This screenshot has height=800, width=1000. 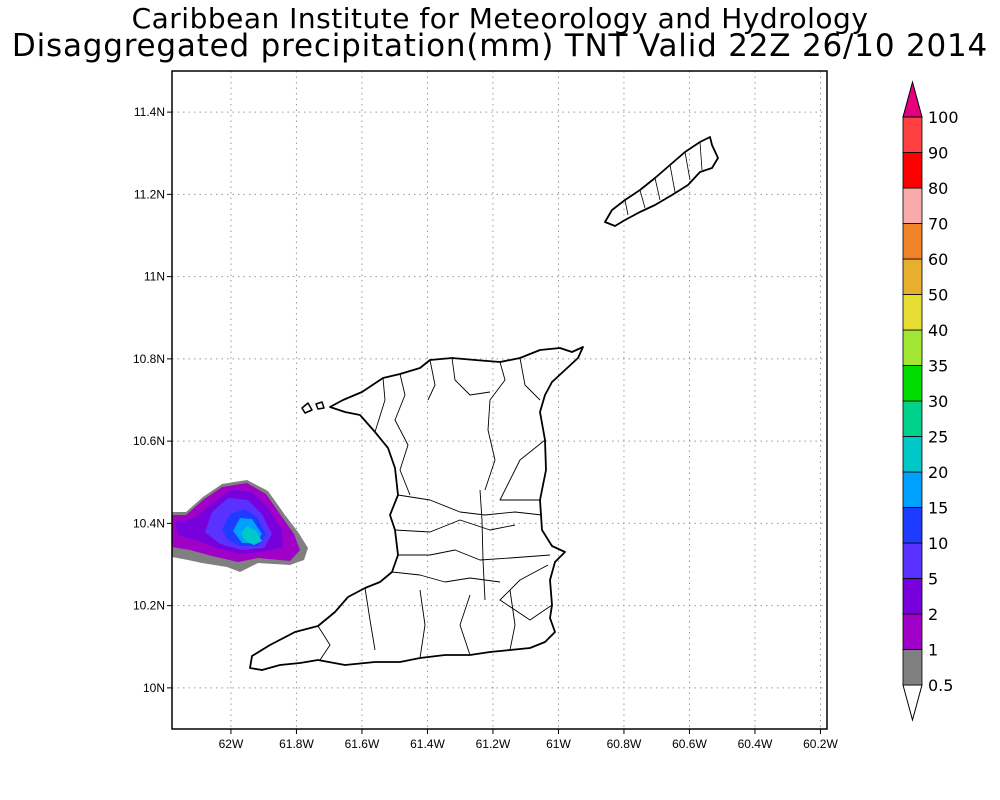 I want to click on y-tick-label: 11N, so click(x=154, y=277).